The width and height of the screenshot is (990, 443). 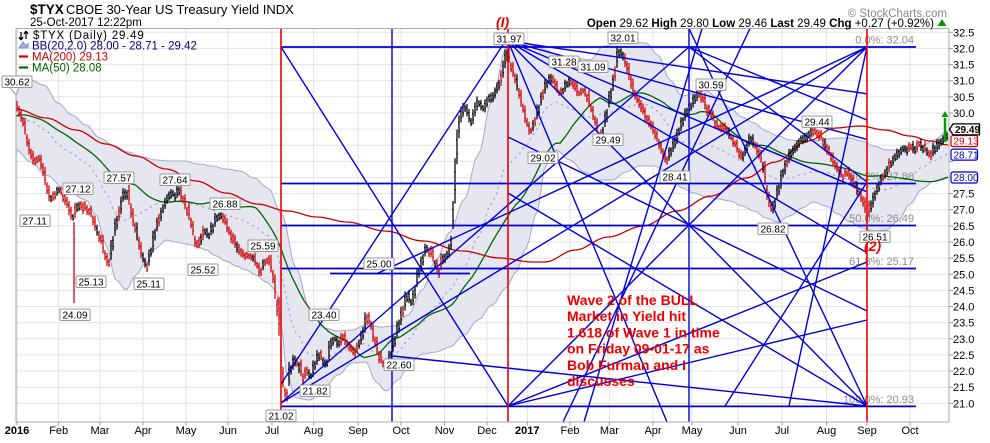 What do you see at coordinates (315, 392) in the screenshot?
I see `svg-text: 21.82` at bounding box center [315, 392].